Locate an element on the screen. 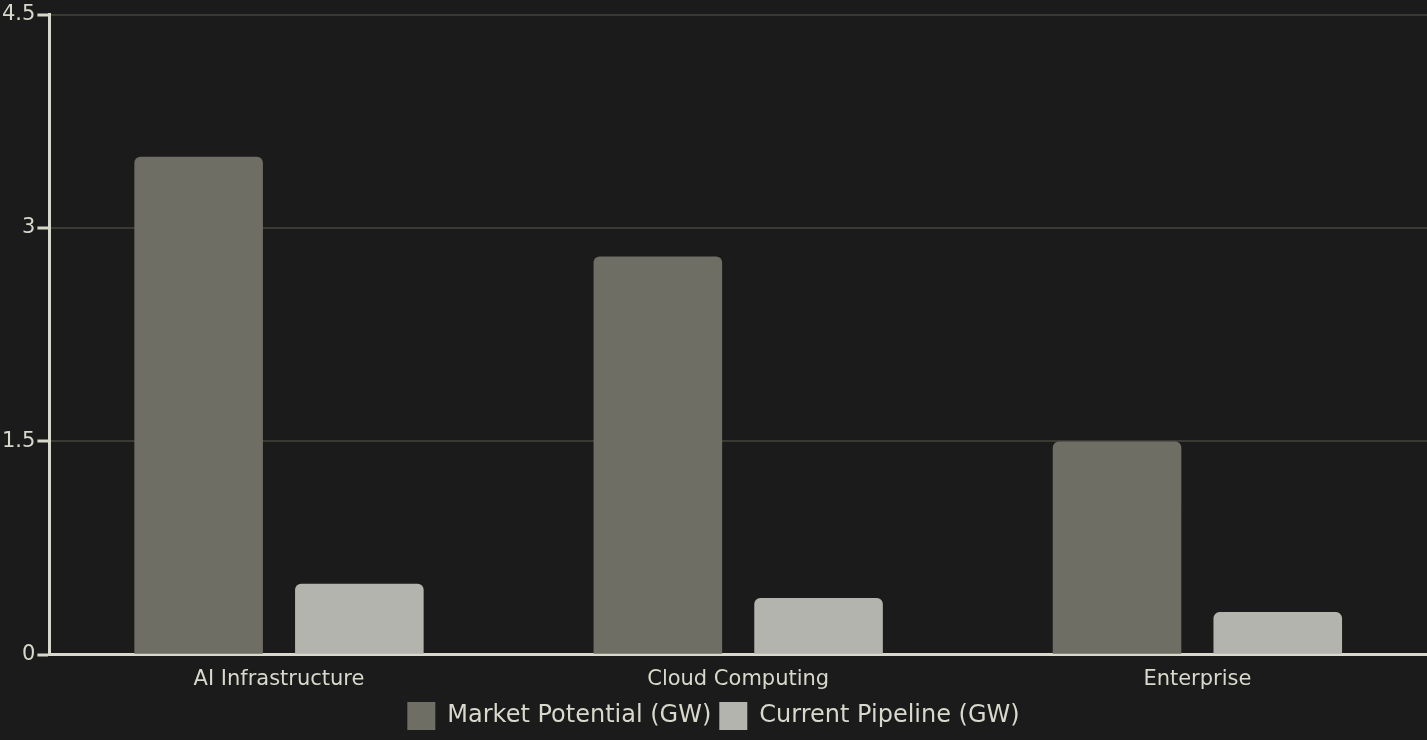  y-tick-label: 3 is located at coordinates (29, 226).